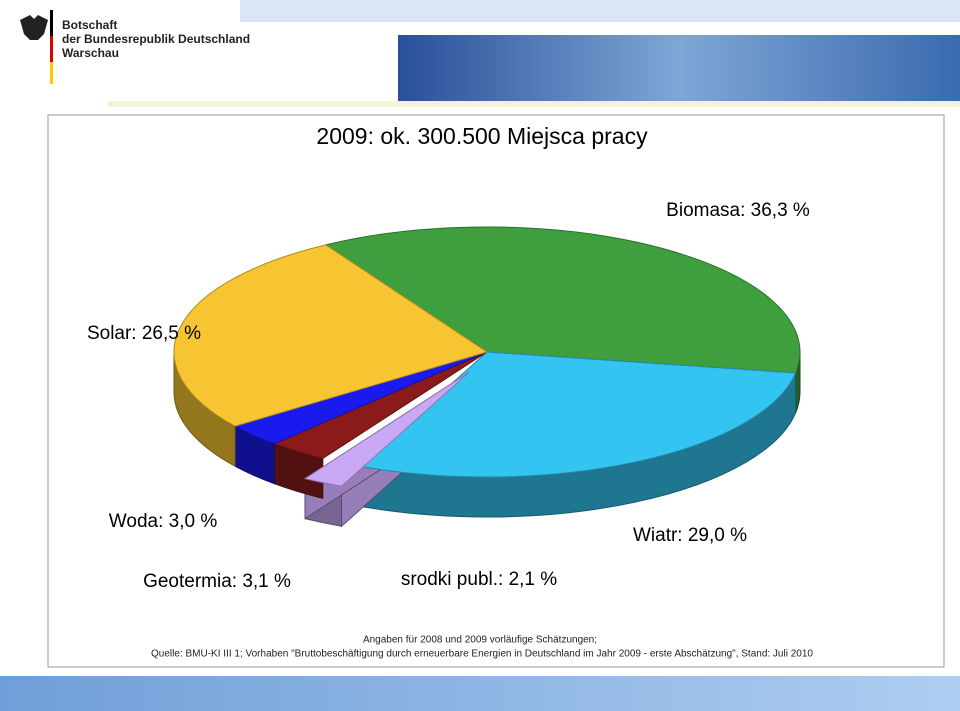 Image resolution: width=960 pixels, height=711 pixels. What do you see at coordinates (217, 581) in the screenshot?
I see `slice-label: Geotermia: 3,1 %` at bounding box center [217, 581].